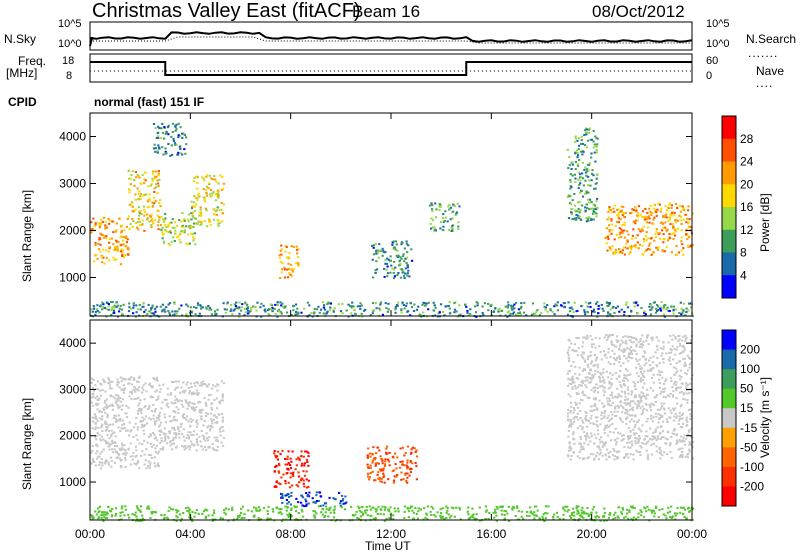  Describe the element at coordinates (72, 343) in the screenshot. I see `vel-ytick-label: 4000` at that location.